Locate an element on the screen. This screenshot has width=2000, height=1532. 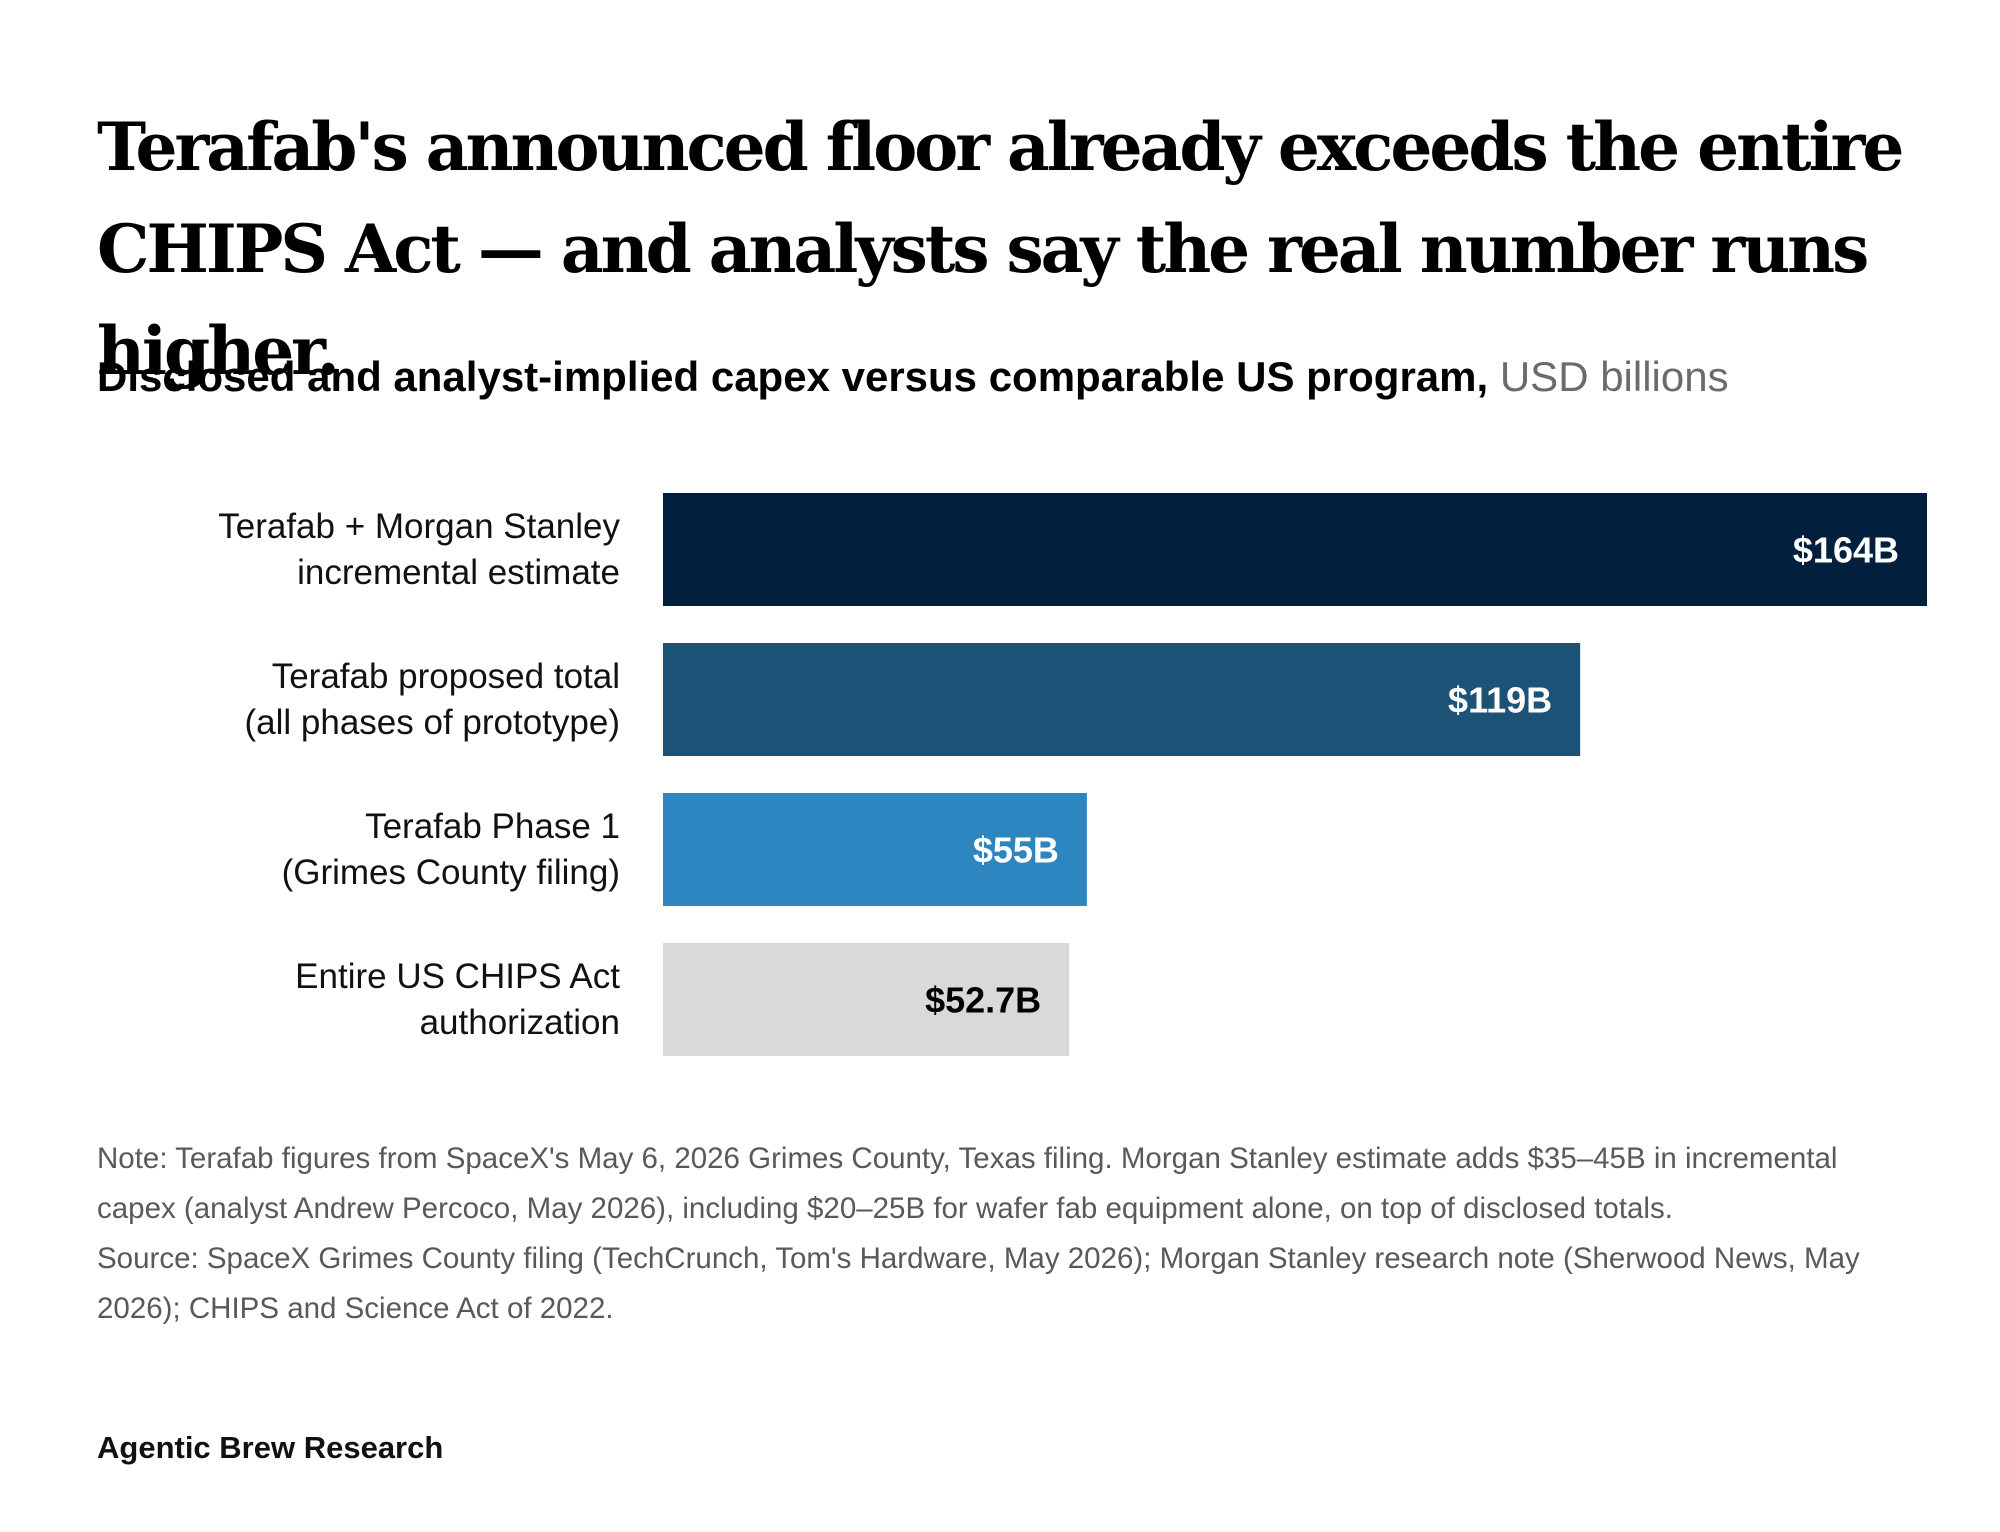
bar-value-label-2: $55B is located at coordinates (1016, 850).